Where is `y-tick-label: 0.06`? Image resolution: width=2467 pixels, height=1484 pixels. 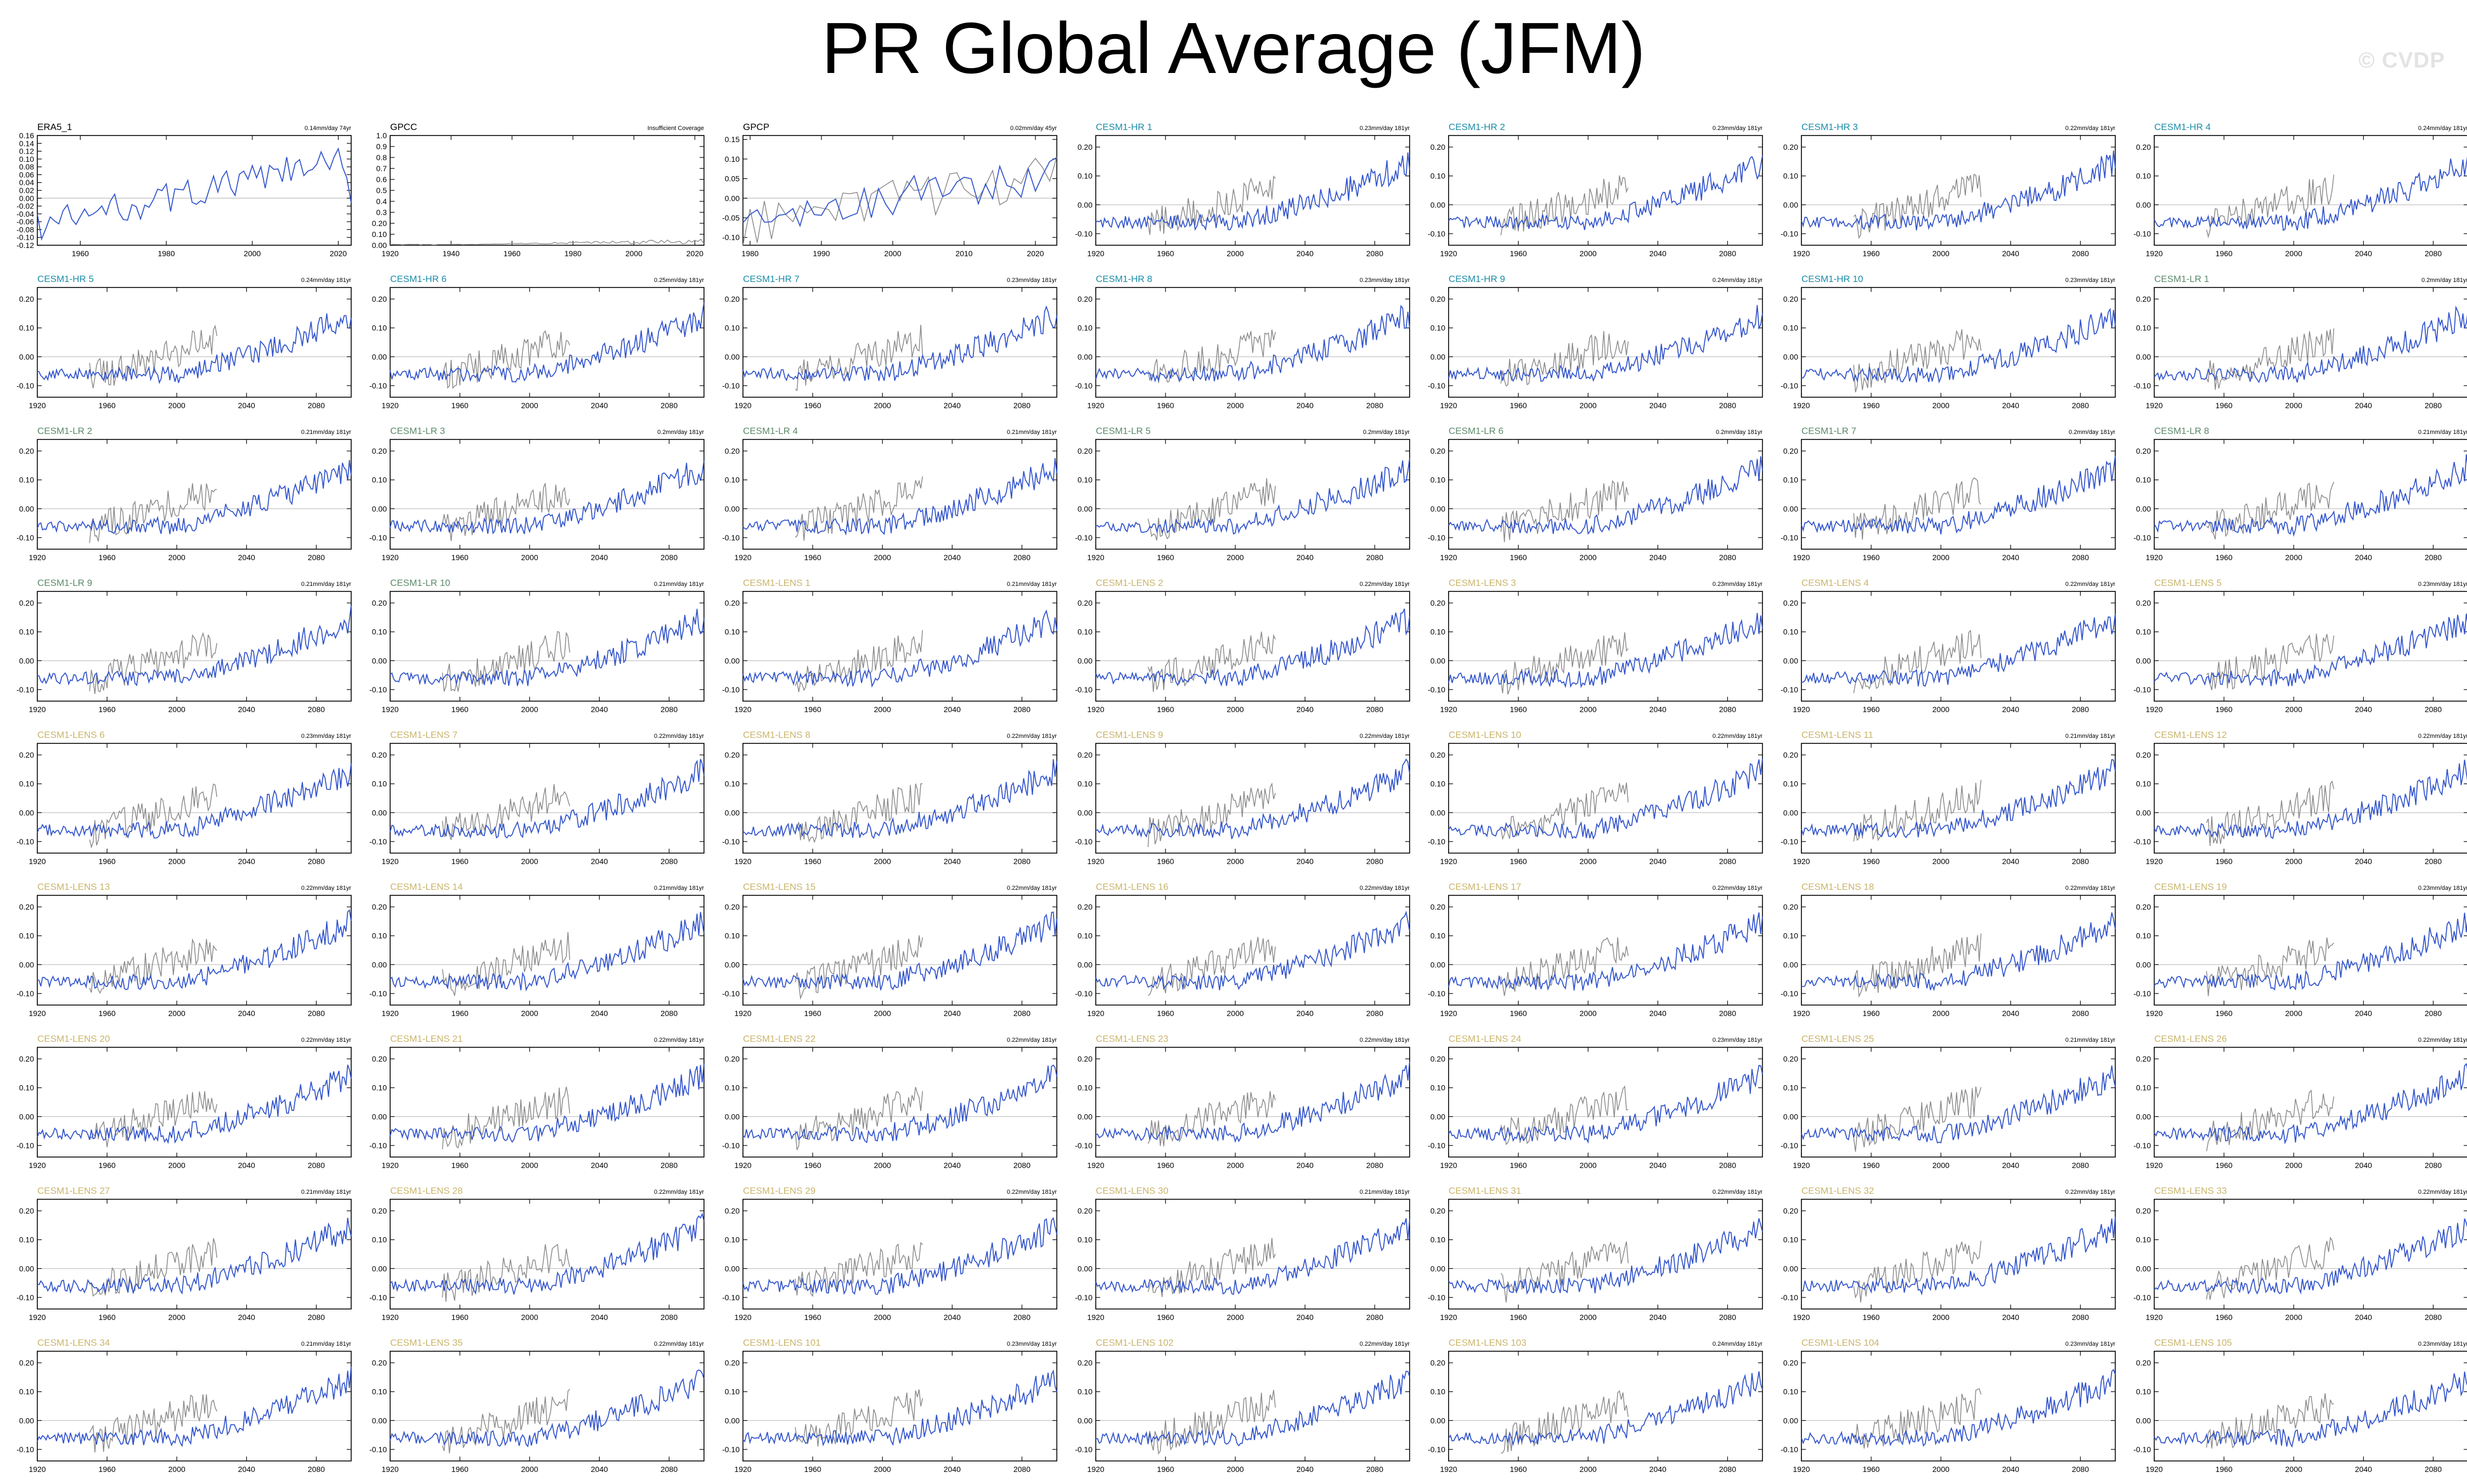
y-tick-label: 0.06 is located at coordinates (26, 174).